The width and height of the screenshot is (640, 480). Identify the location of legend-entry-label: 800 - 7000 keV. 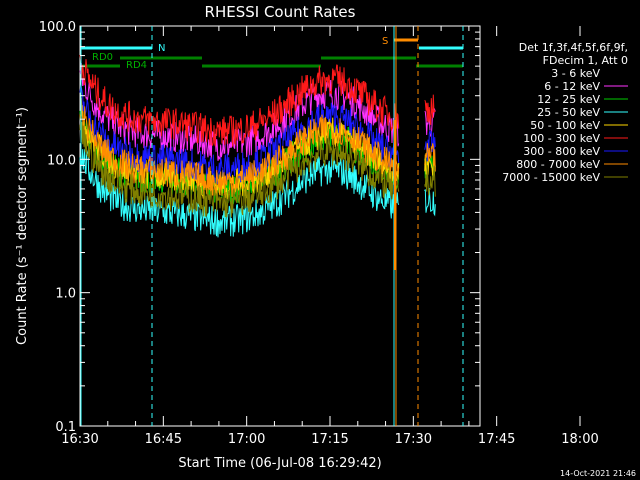
(558, 164).